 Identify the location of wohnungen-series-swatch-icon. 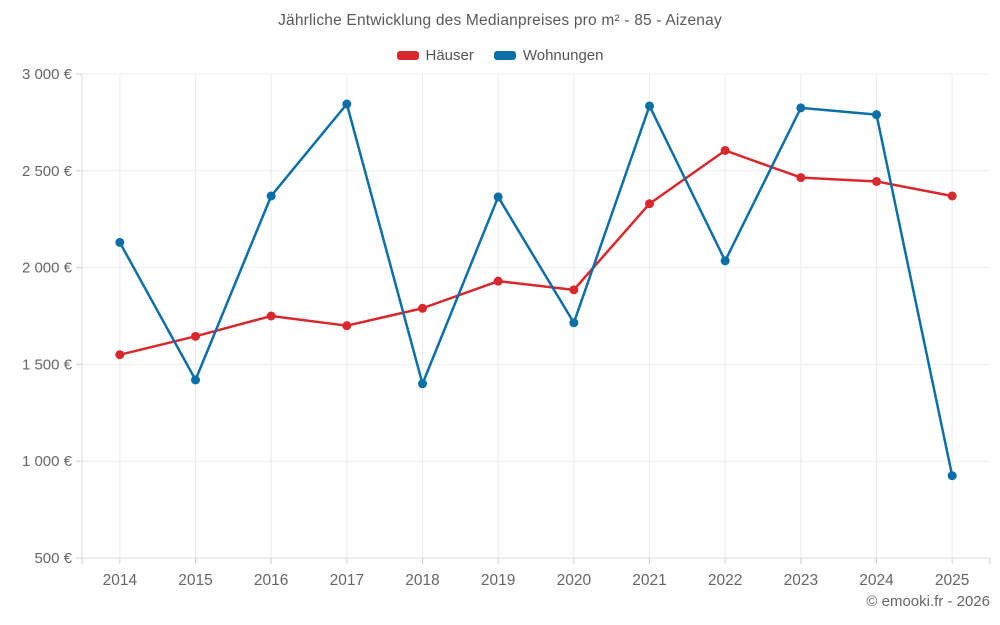
(504, 55).